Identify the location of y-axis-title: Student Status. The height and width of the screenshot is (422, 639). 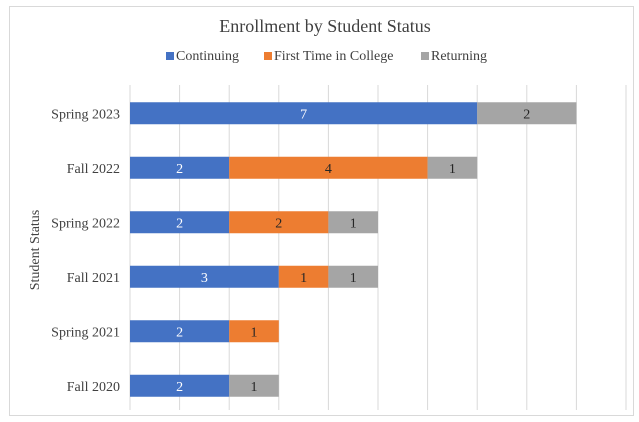
(35, 250).